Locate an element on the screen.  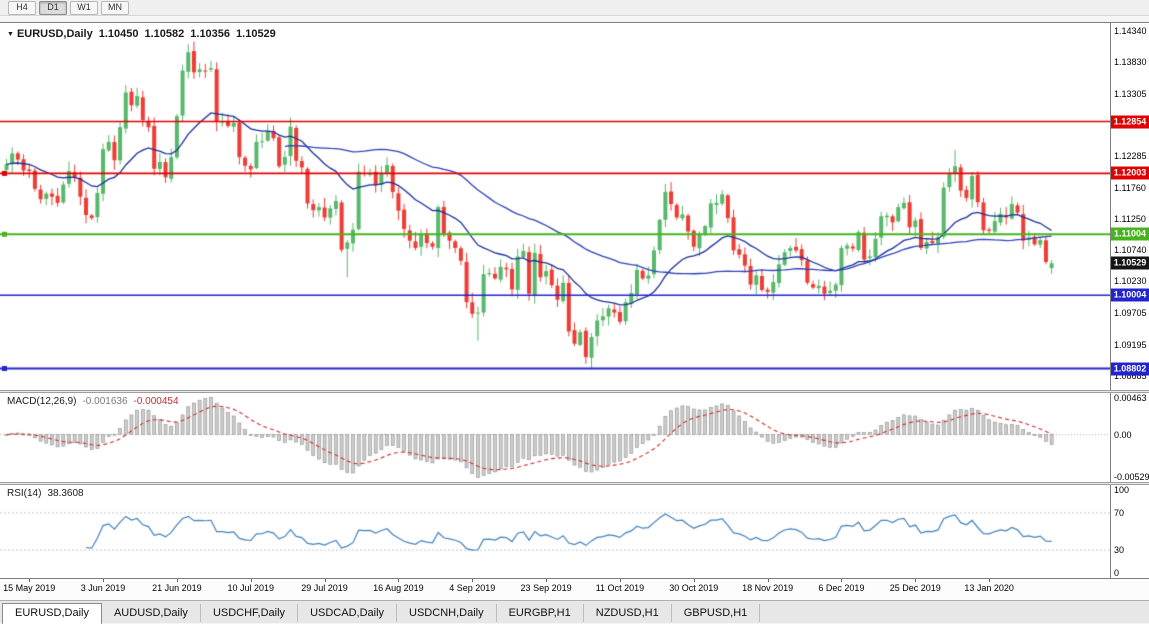
time-label: 15 May 2019 is located at coordinates (29, 588).